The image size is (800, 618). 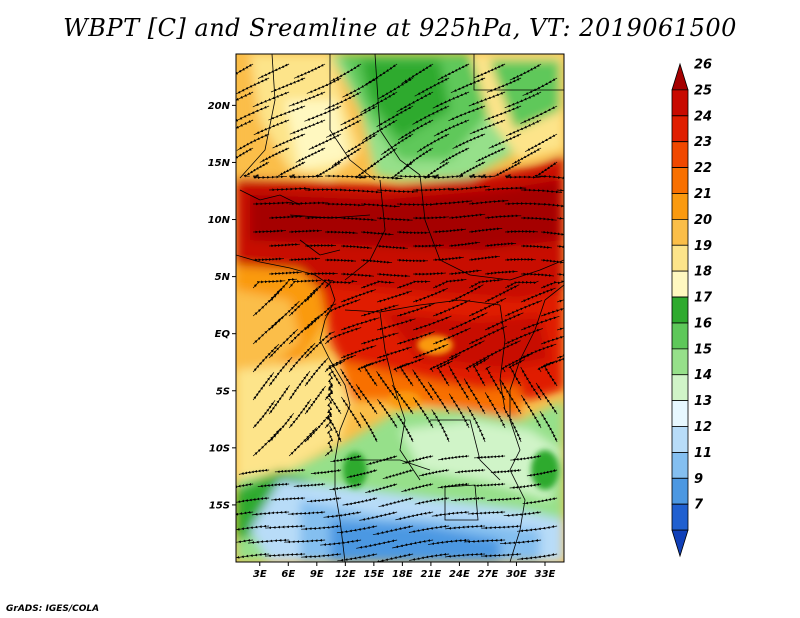 I want to click on colorbar-label: 23, so click(x=703, y=142).